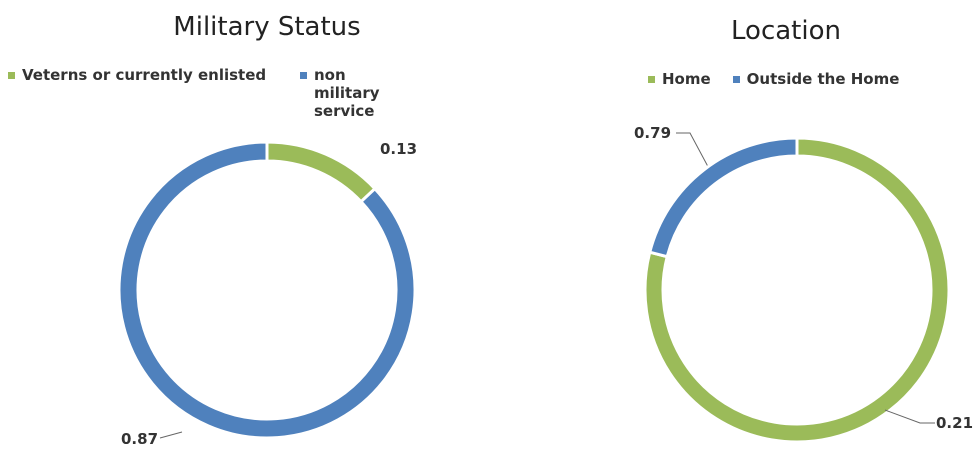 Image resolution: width=978 pixels, height=453 pixels. I want to click on legend-item: Home, so click(679, 79).